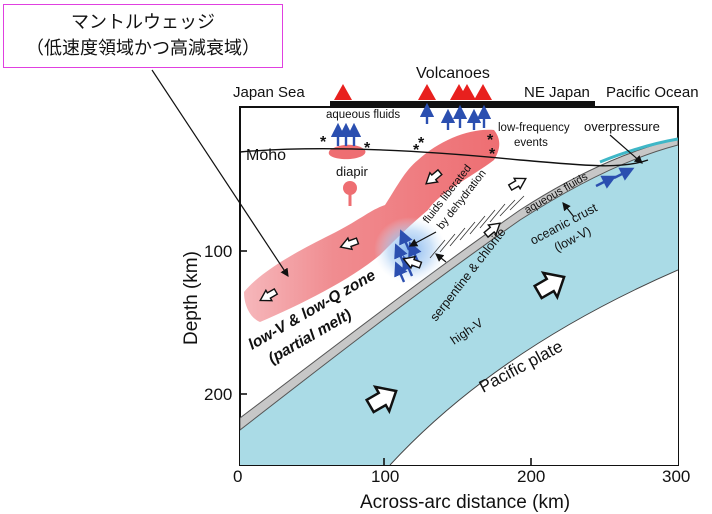  I want to click on dehydration-pointer, so click(422, 239).